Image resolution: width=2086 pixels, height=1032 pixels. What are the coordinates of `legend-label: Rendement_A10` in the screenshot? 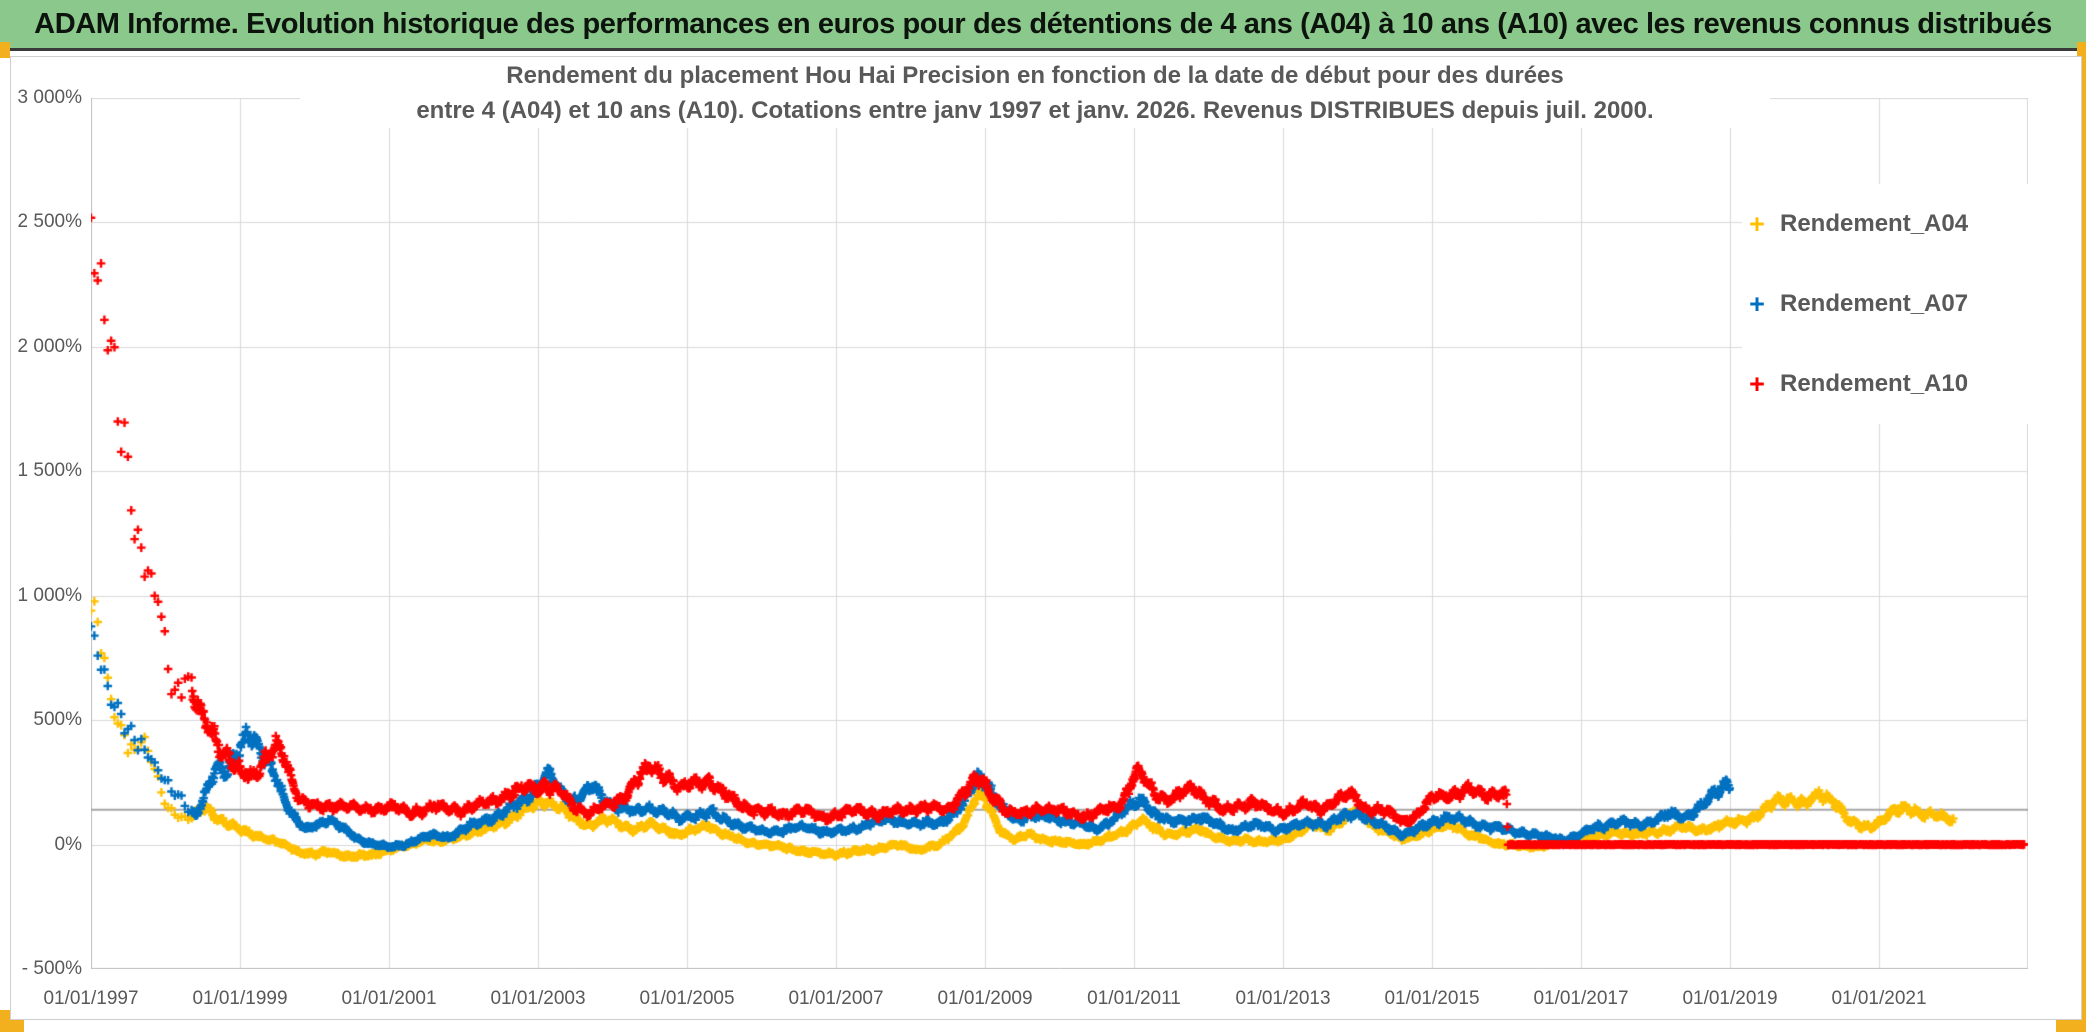 It's located at (1874, 383).